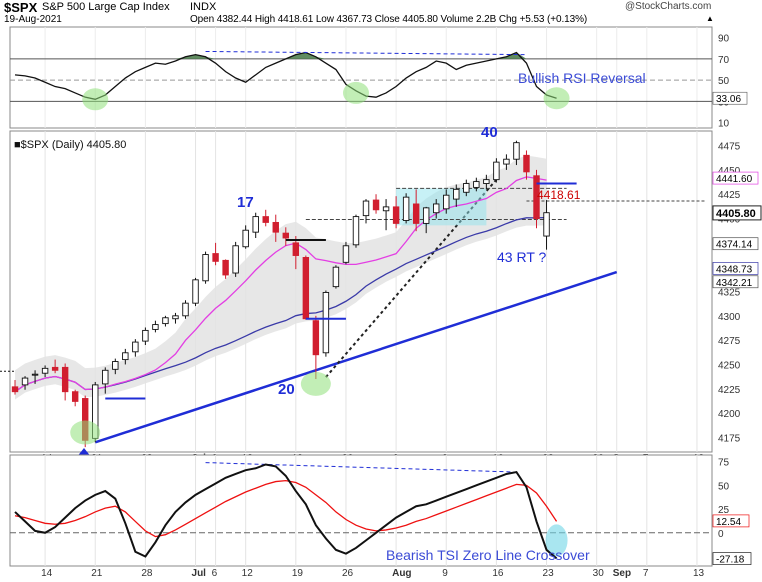  Describe the element at coordinates (732, 558) in the screenshot. I see `tsi-main-box` at that location.